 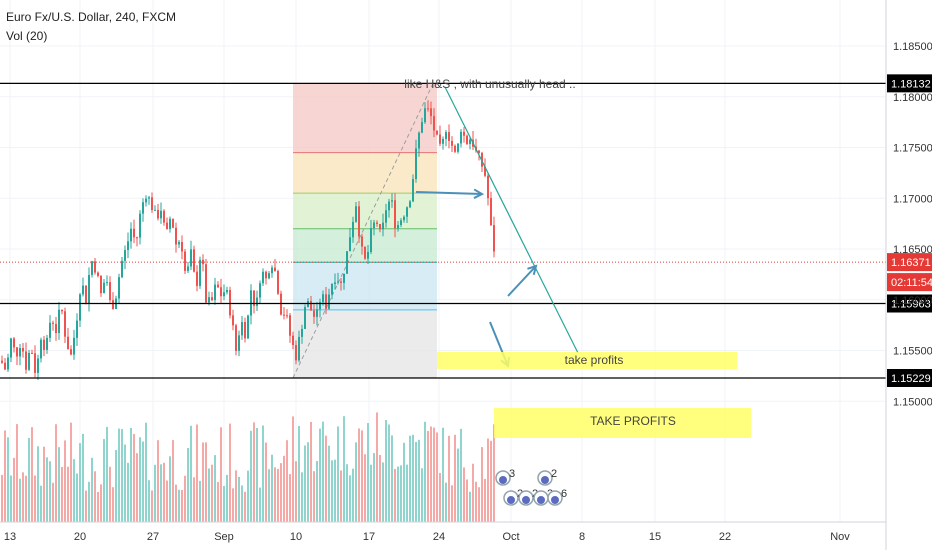 What do you see at coordinates (364, 231) in the screenshot?
I see `fib-retracement` at bounding box center [364, 231].